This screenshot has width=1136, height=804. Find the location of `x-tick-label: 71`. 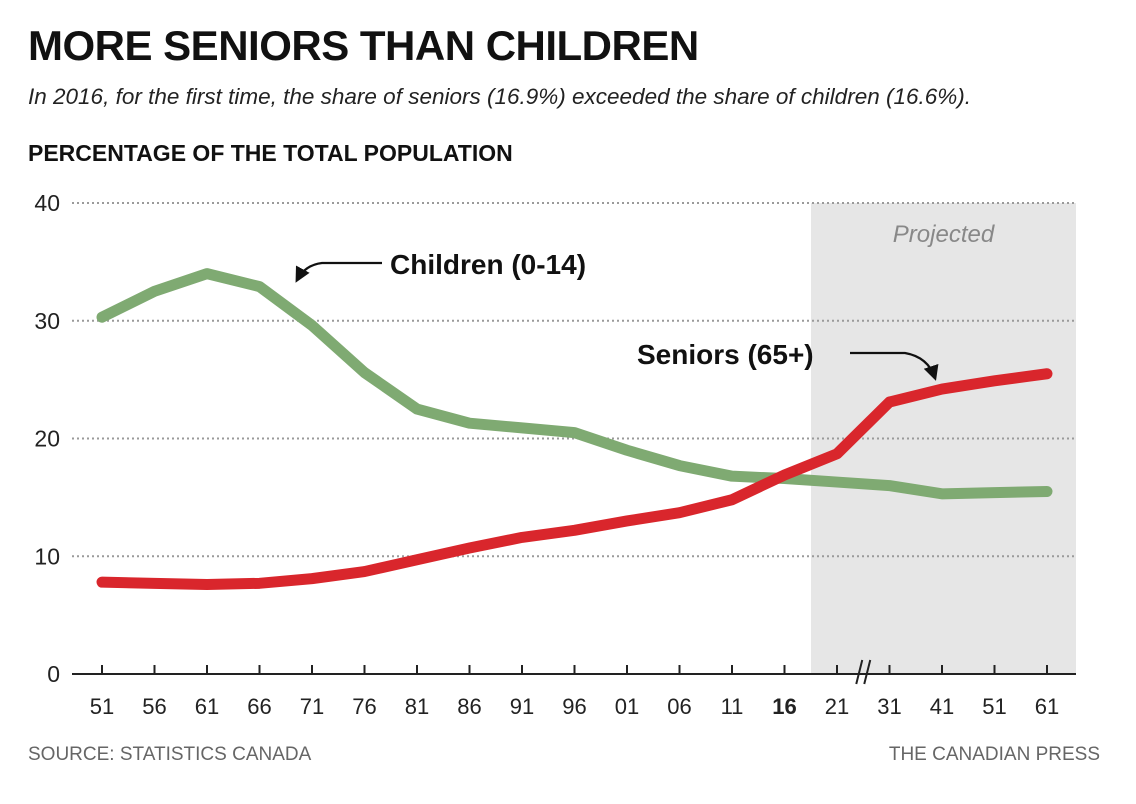

x-tick-label: 71 is located at coordinates (312, 706).